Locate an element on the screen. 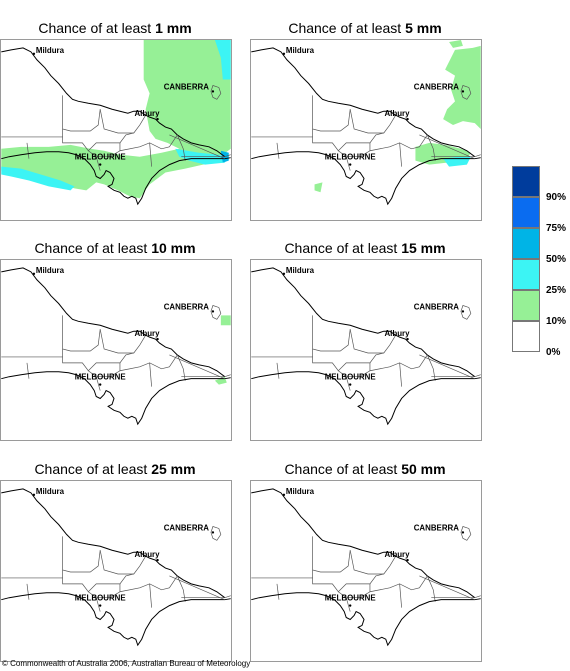 The width and height of the screenshot is (570, 671). legend-label-90: 90% is located at coordinates (556, 197).